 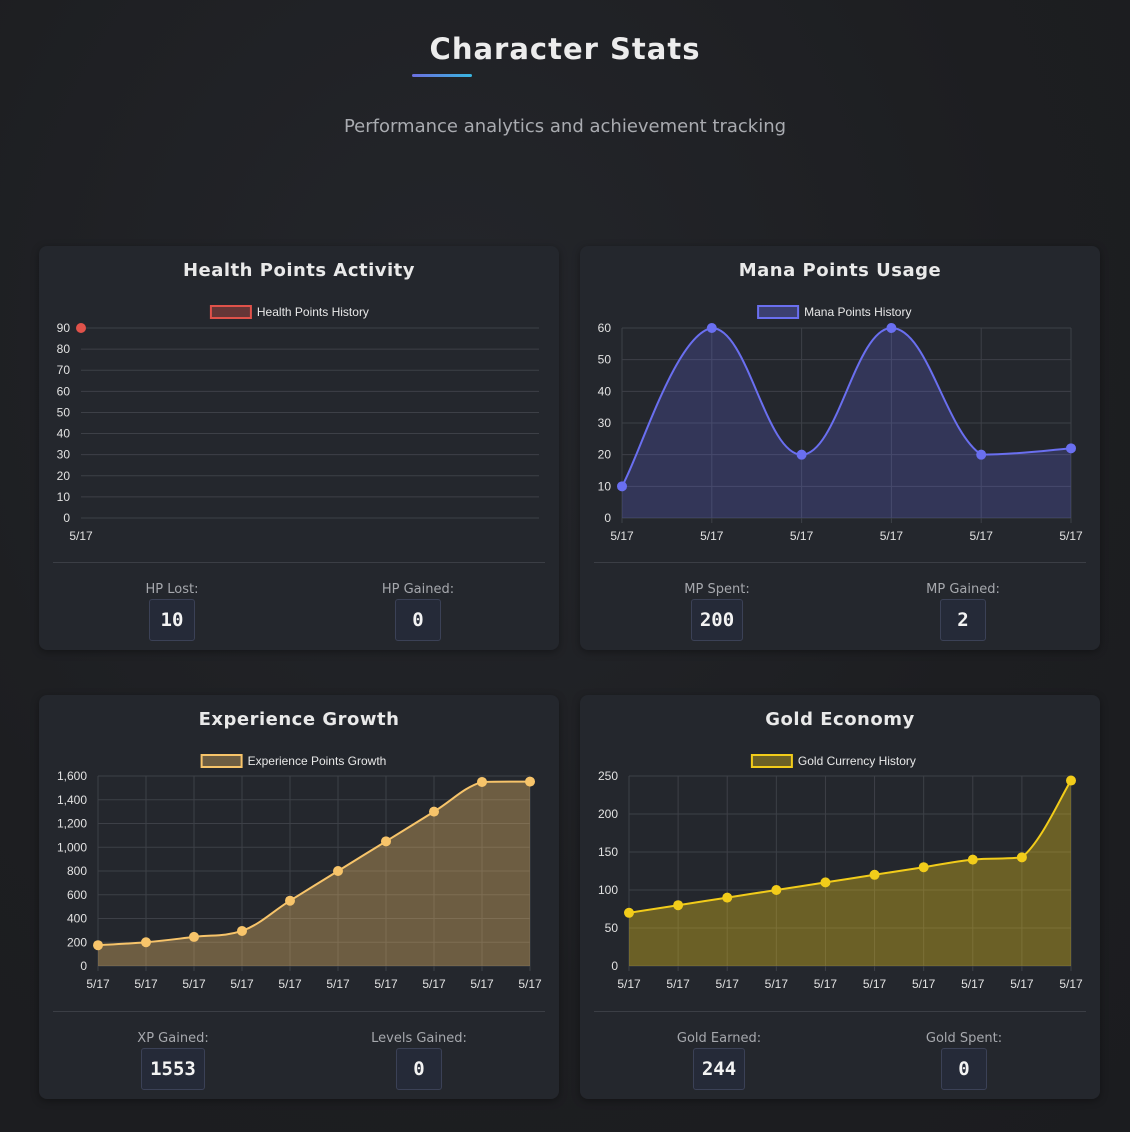 What do you see at coordinates (963, 620) in the screenshot?
I see `stat-value: 2` at bounding box center [963, 620].